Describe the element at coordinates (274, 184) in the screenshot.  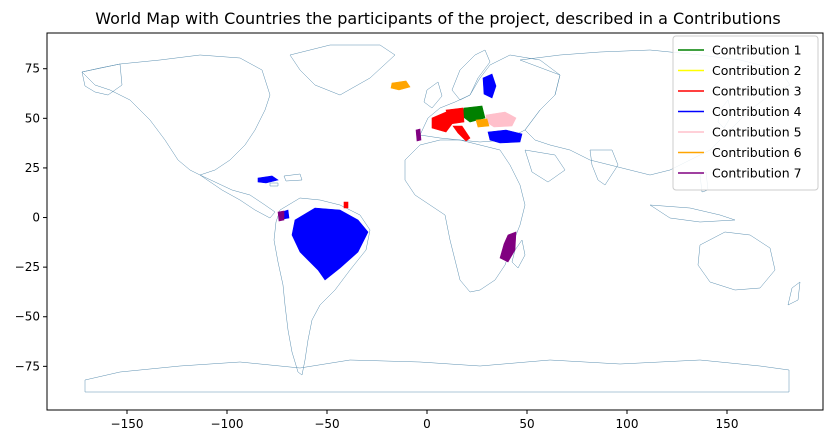
I see `country-jamaica` at that location.